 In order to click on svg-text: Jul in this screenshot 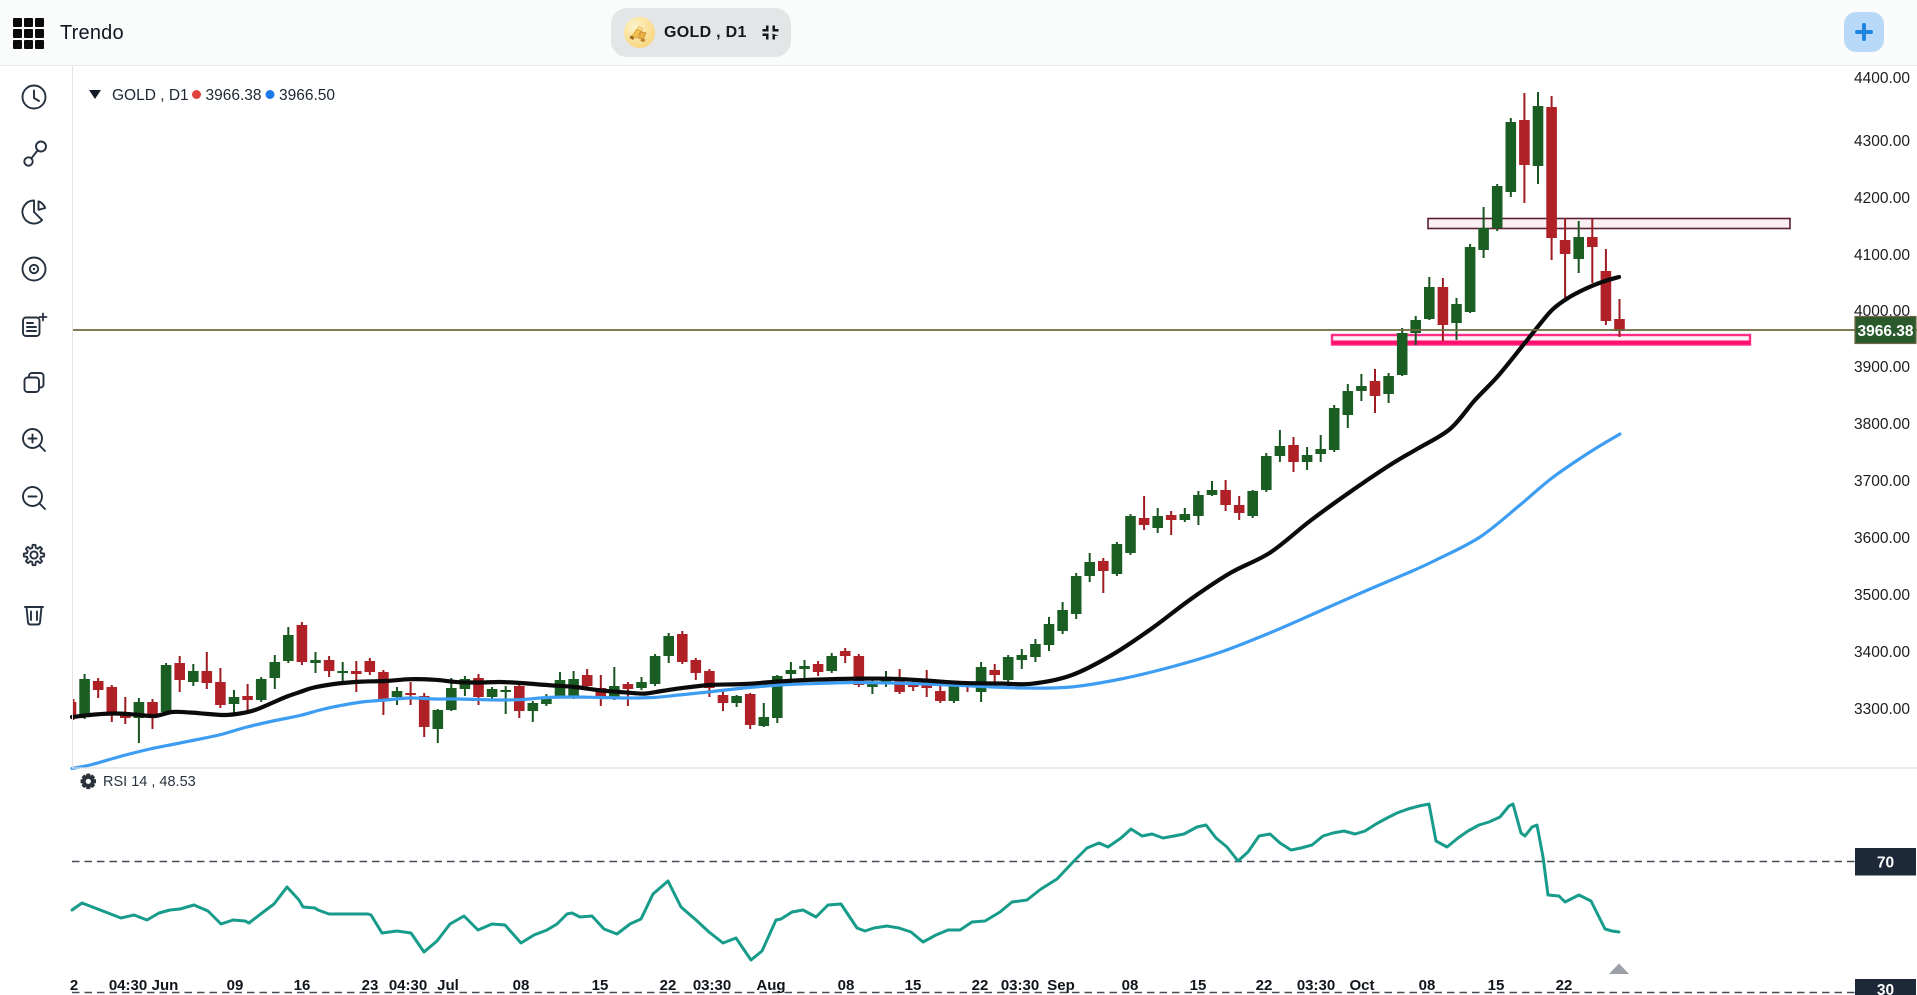, I will do `click(448, 985)`.